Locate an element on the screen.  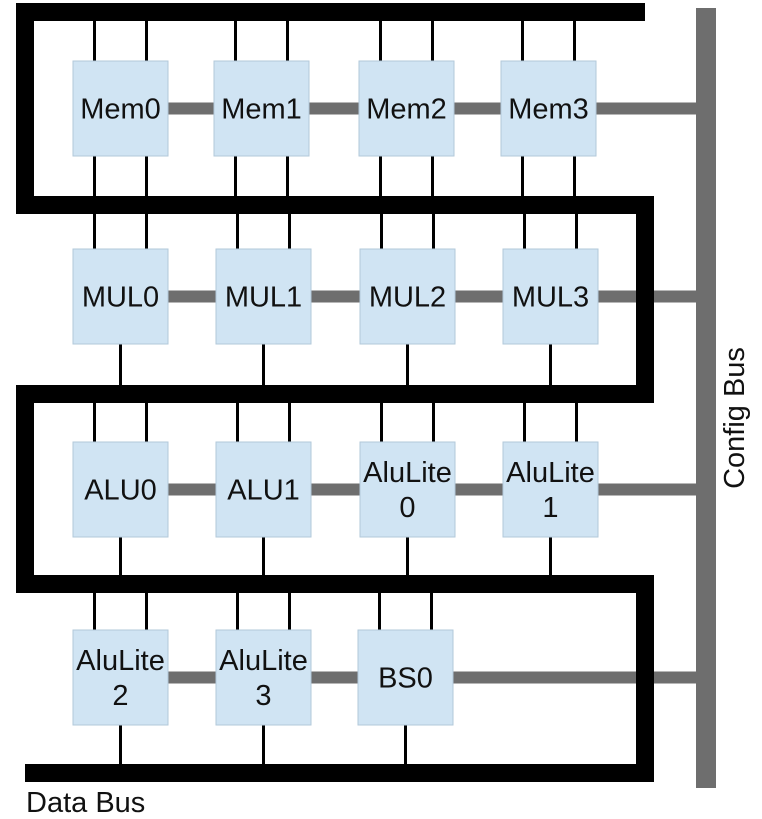
unit-block: ALU0 is located at coordinates (120, 489).